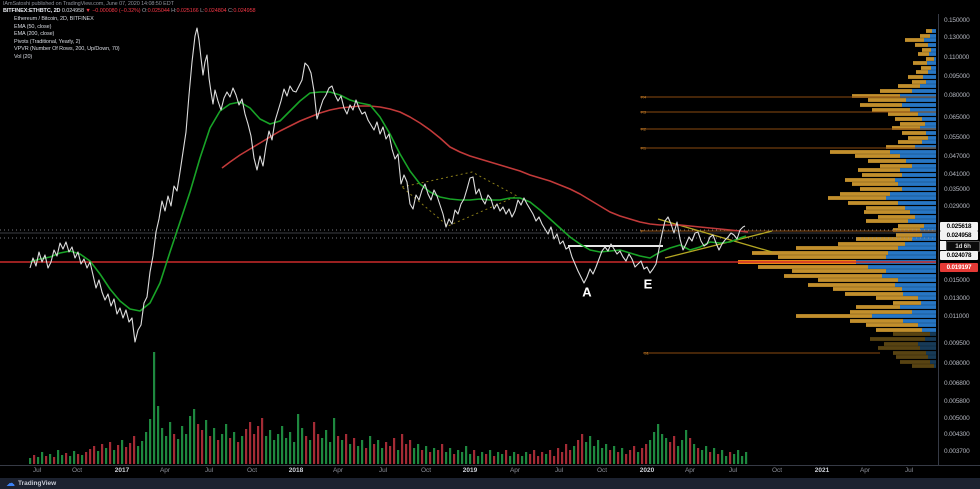 The image size is (980, 489). Describe the element at coordinates (957, 298) in the screenshot. I see `price-axis-tick: 0.013000` at that location.